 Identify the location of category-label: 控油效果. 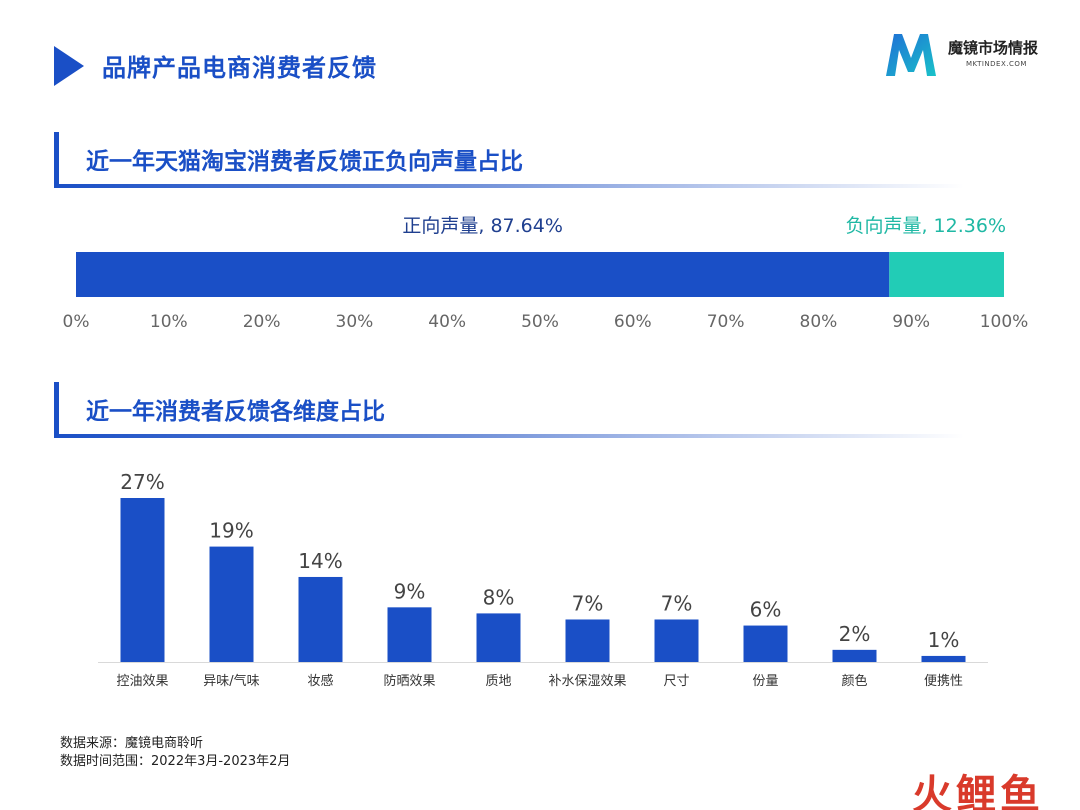
(142, 681).